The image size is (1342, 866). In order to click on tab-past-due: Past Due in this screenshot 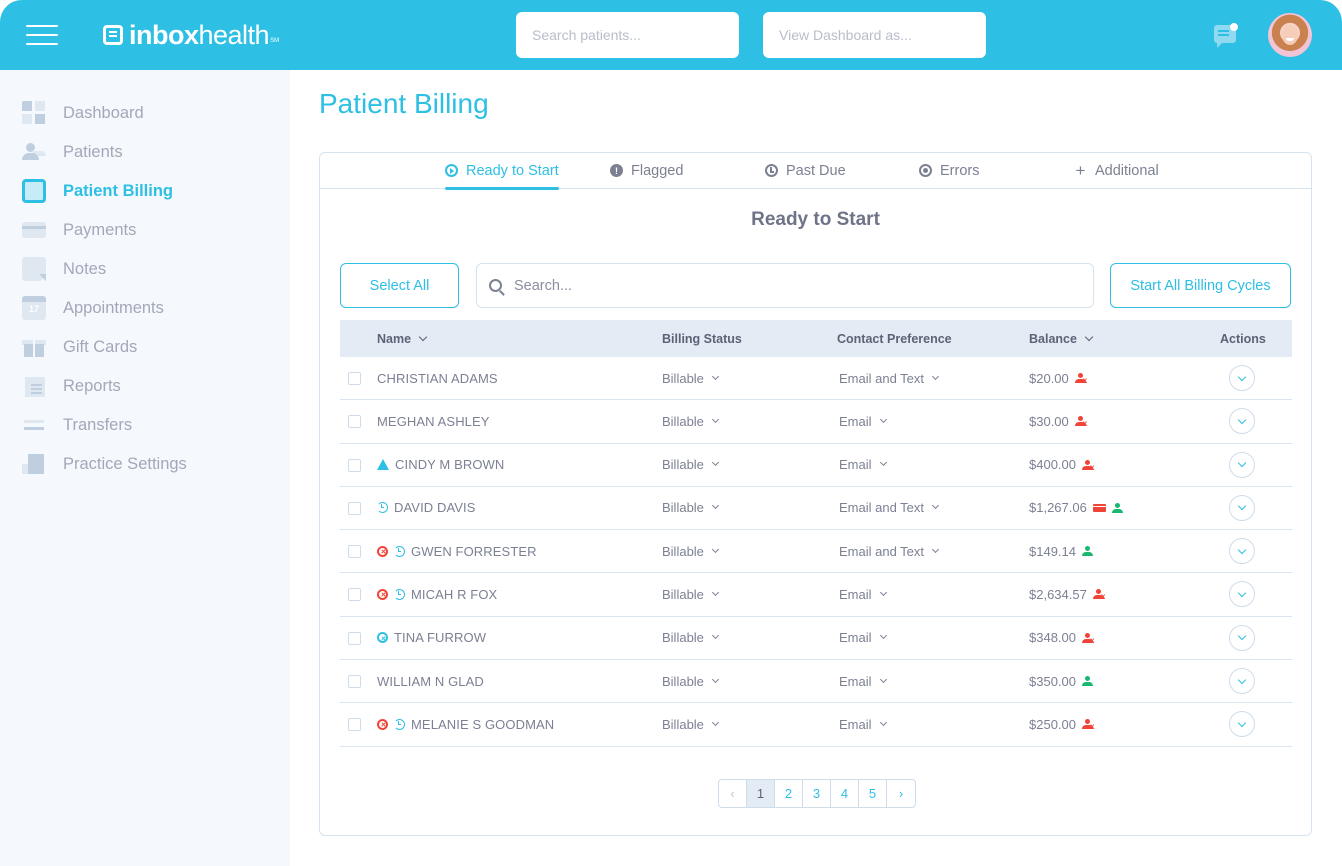, I will do `click(805, 170)`.